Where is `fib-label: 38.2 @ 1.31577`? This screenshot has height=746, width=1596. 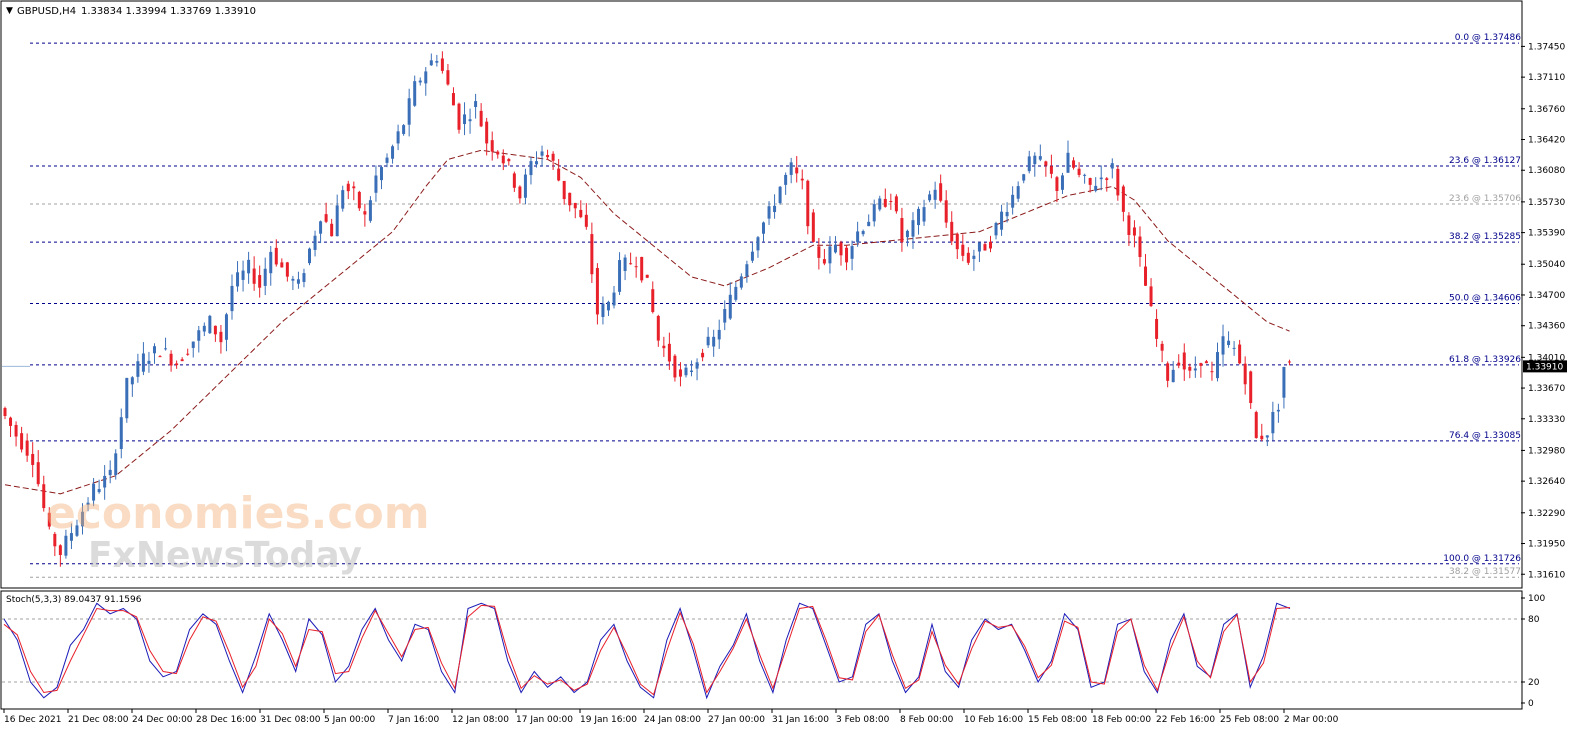 fib-label: 38.2 @ 1.31577 is located at coordinates (1485, 572).